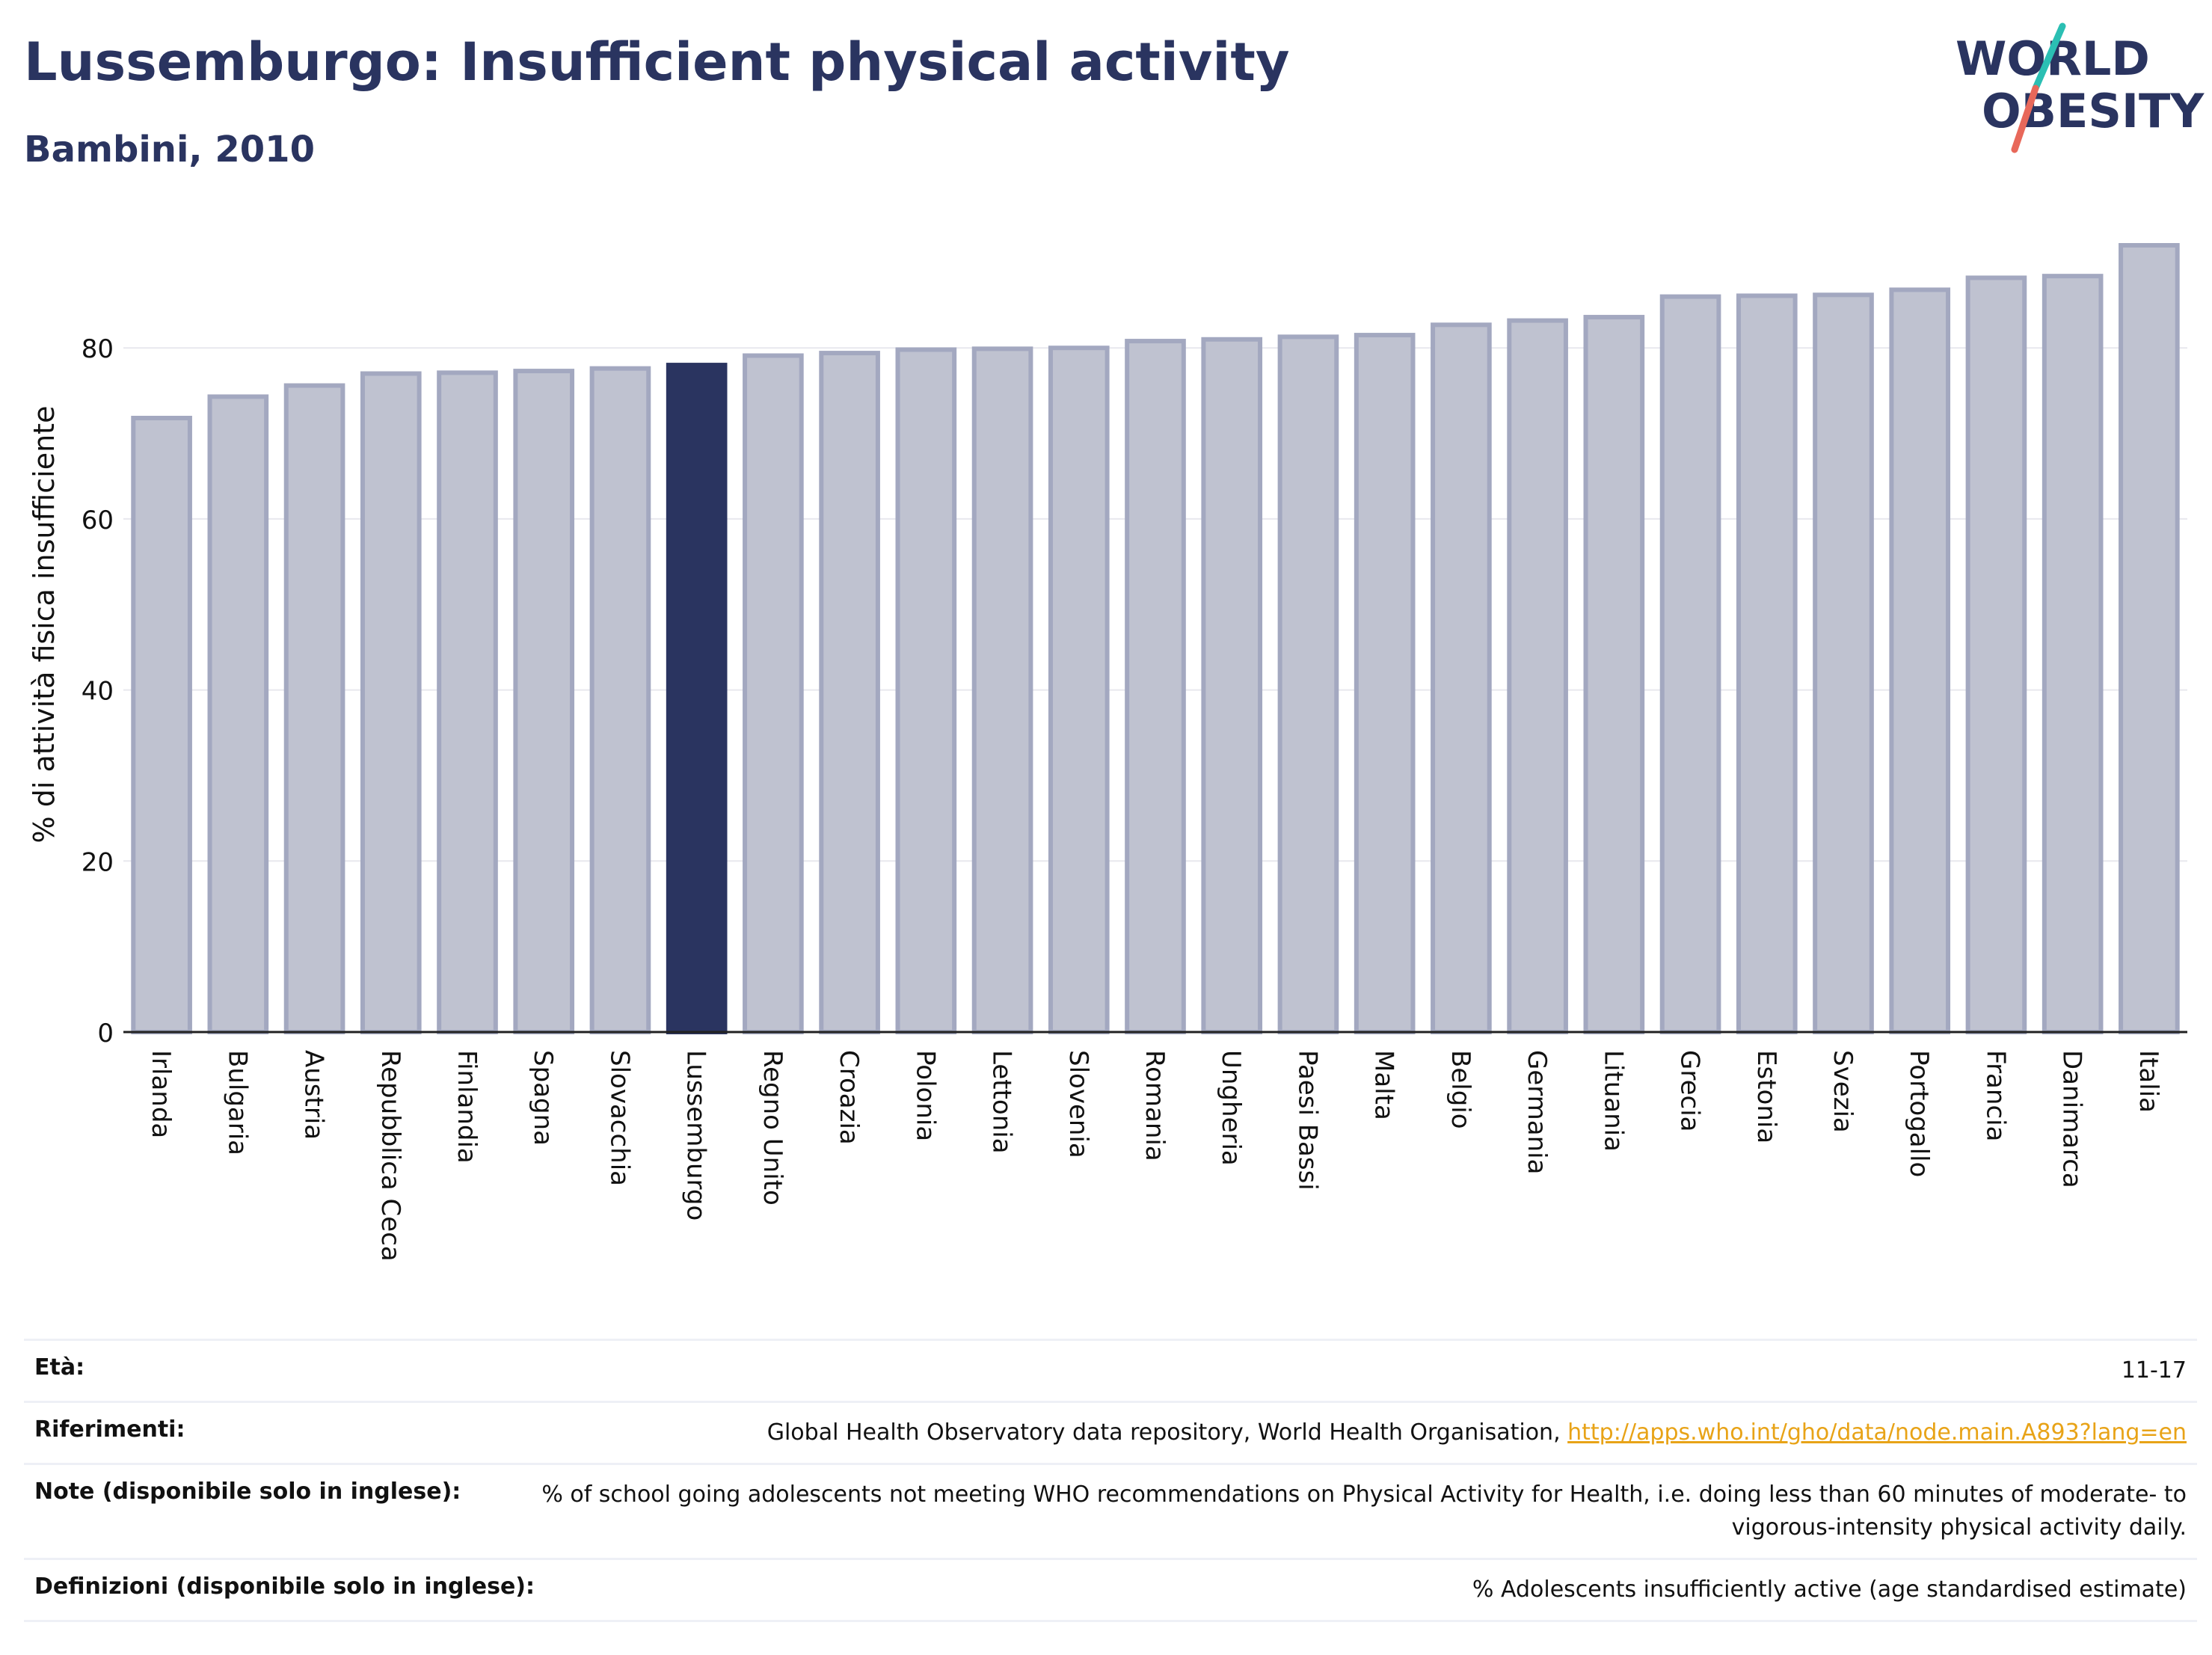 The image size is (2212, 1655). Describe the element at coordinates (1155, 1105) in the screenshot. I see `x-tick-label: Romania` at that location.